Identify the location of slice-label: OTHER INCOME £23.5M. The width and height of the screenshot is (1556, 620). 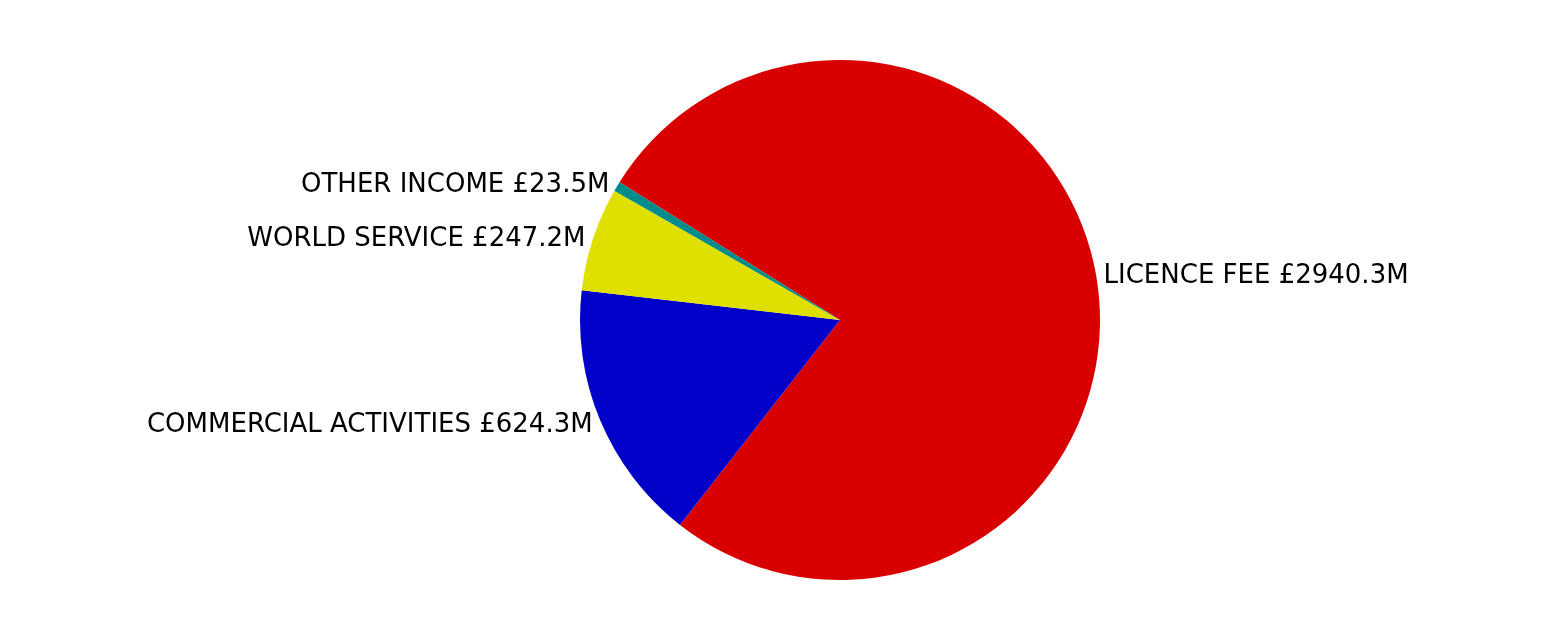
(455, 182).